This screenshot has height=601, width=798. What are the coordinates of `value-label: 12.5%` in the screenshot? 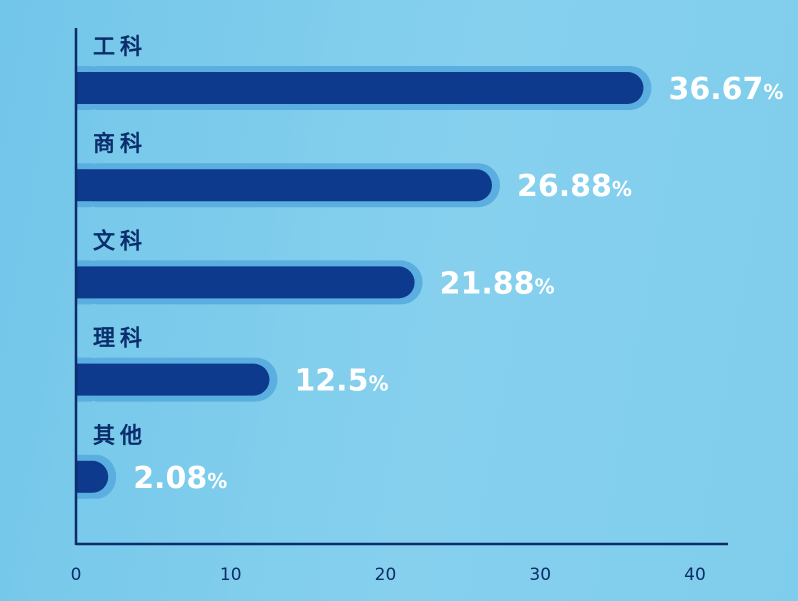 It's located at (341, 381).